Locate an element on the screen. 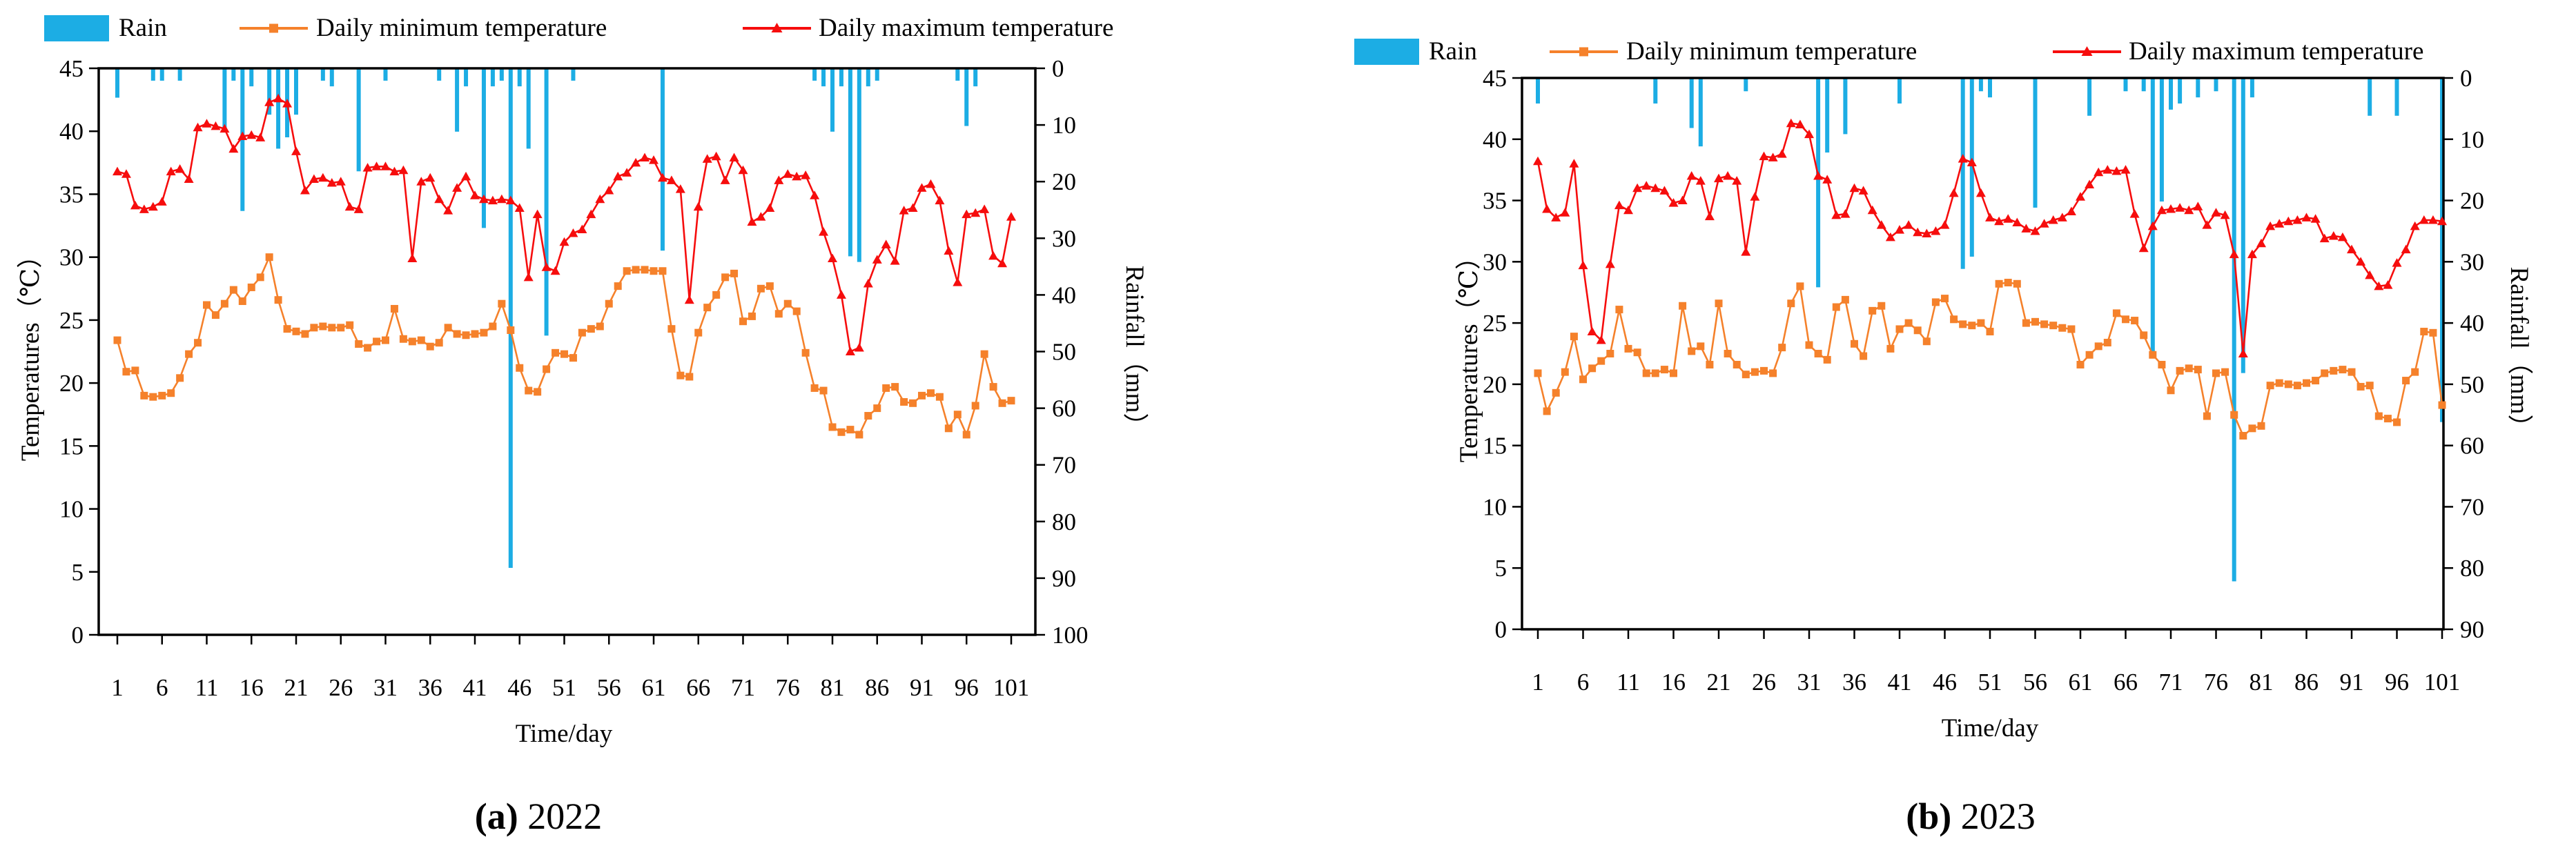  x-tick-label: 26 is located at coordinates (341, 687).